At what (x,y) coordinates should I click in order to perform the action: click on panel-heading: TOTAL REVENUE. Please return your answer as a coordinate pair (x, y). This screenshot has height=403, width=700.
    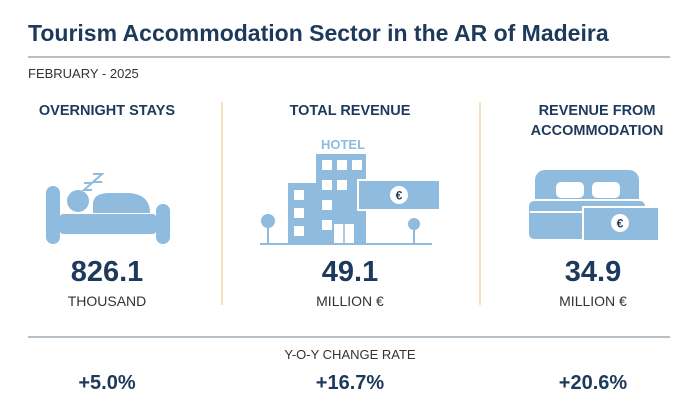
    Looking at the image, I should click on (350, 111).